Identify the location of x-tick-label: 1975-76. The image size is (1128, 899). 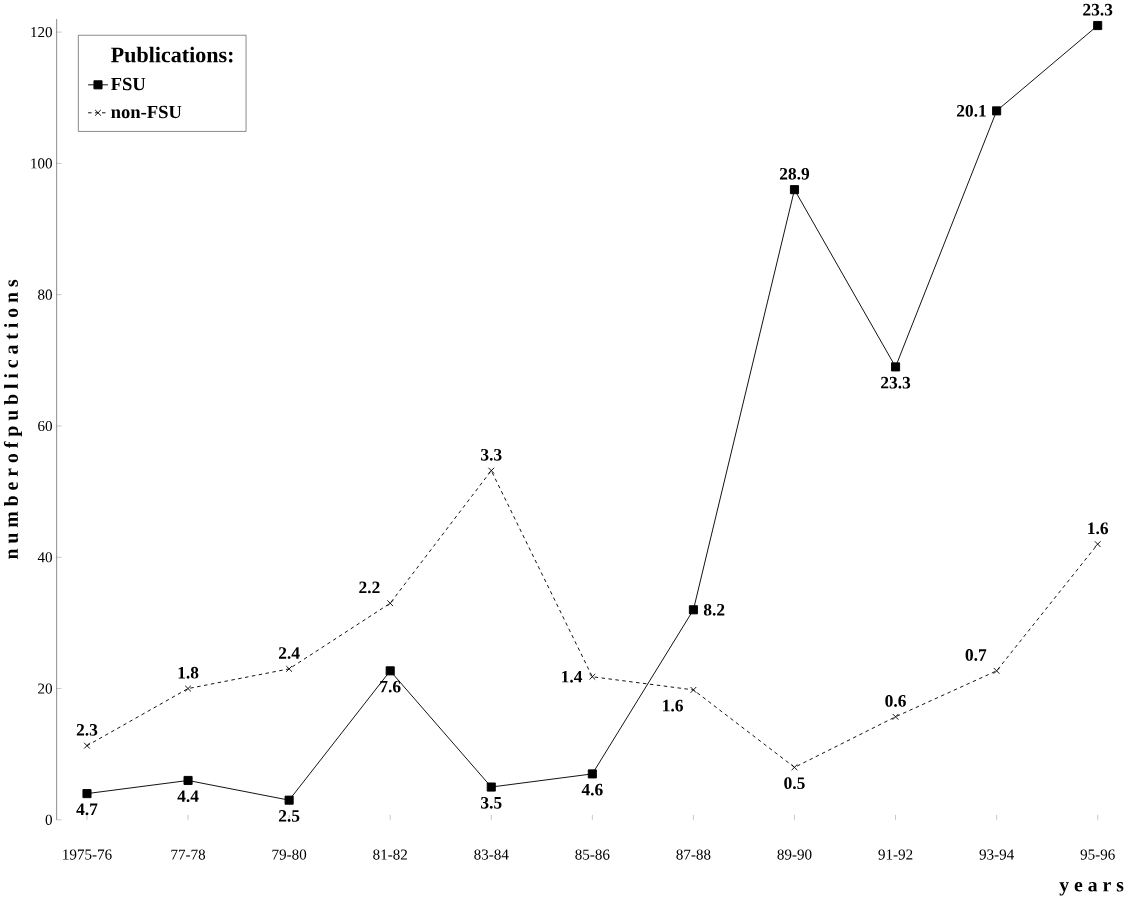
(87, 854).